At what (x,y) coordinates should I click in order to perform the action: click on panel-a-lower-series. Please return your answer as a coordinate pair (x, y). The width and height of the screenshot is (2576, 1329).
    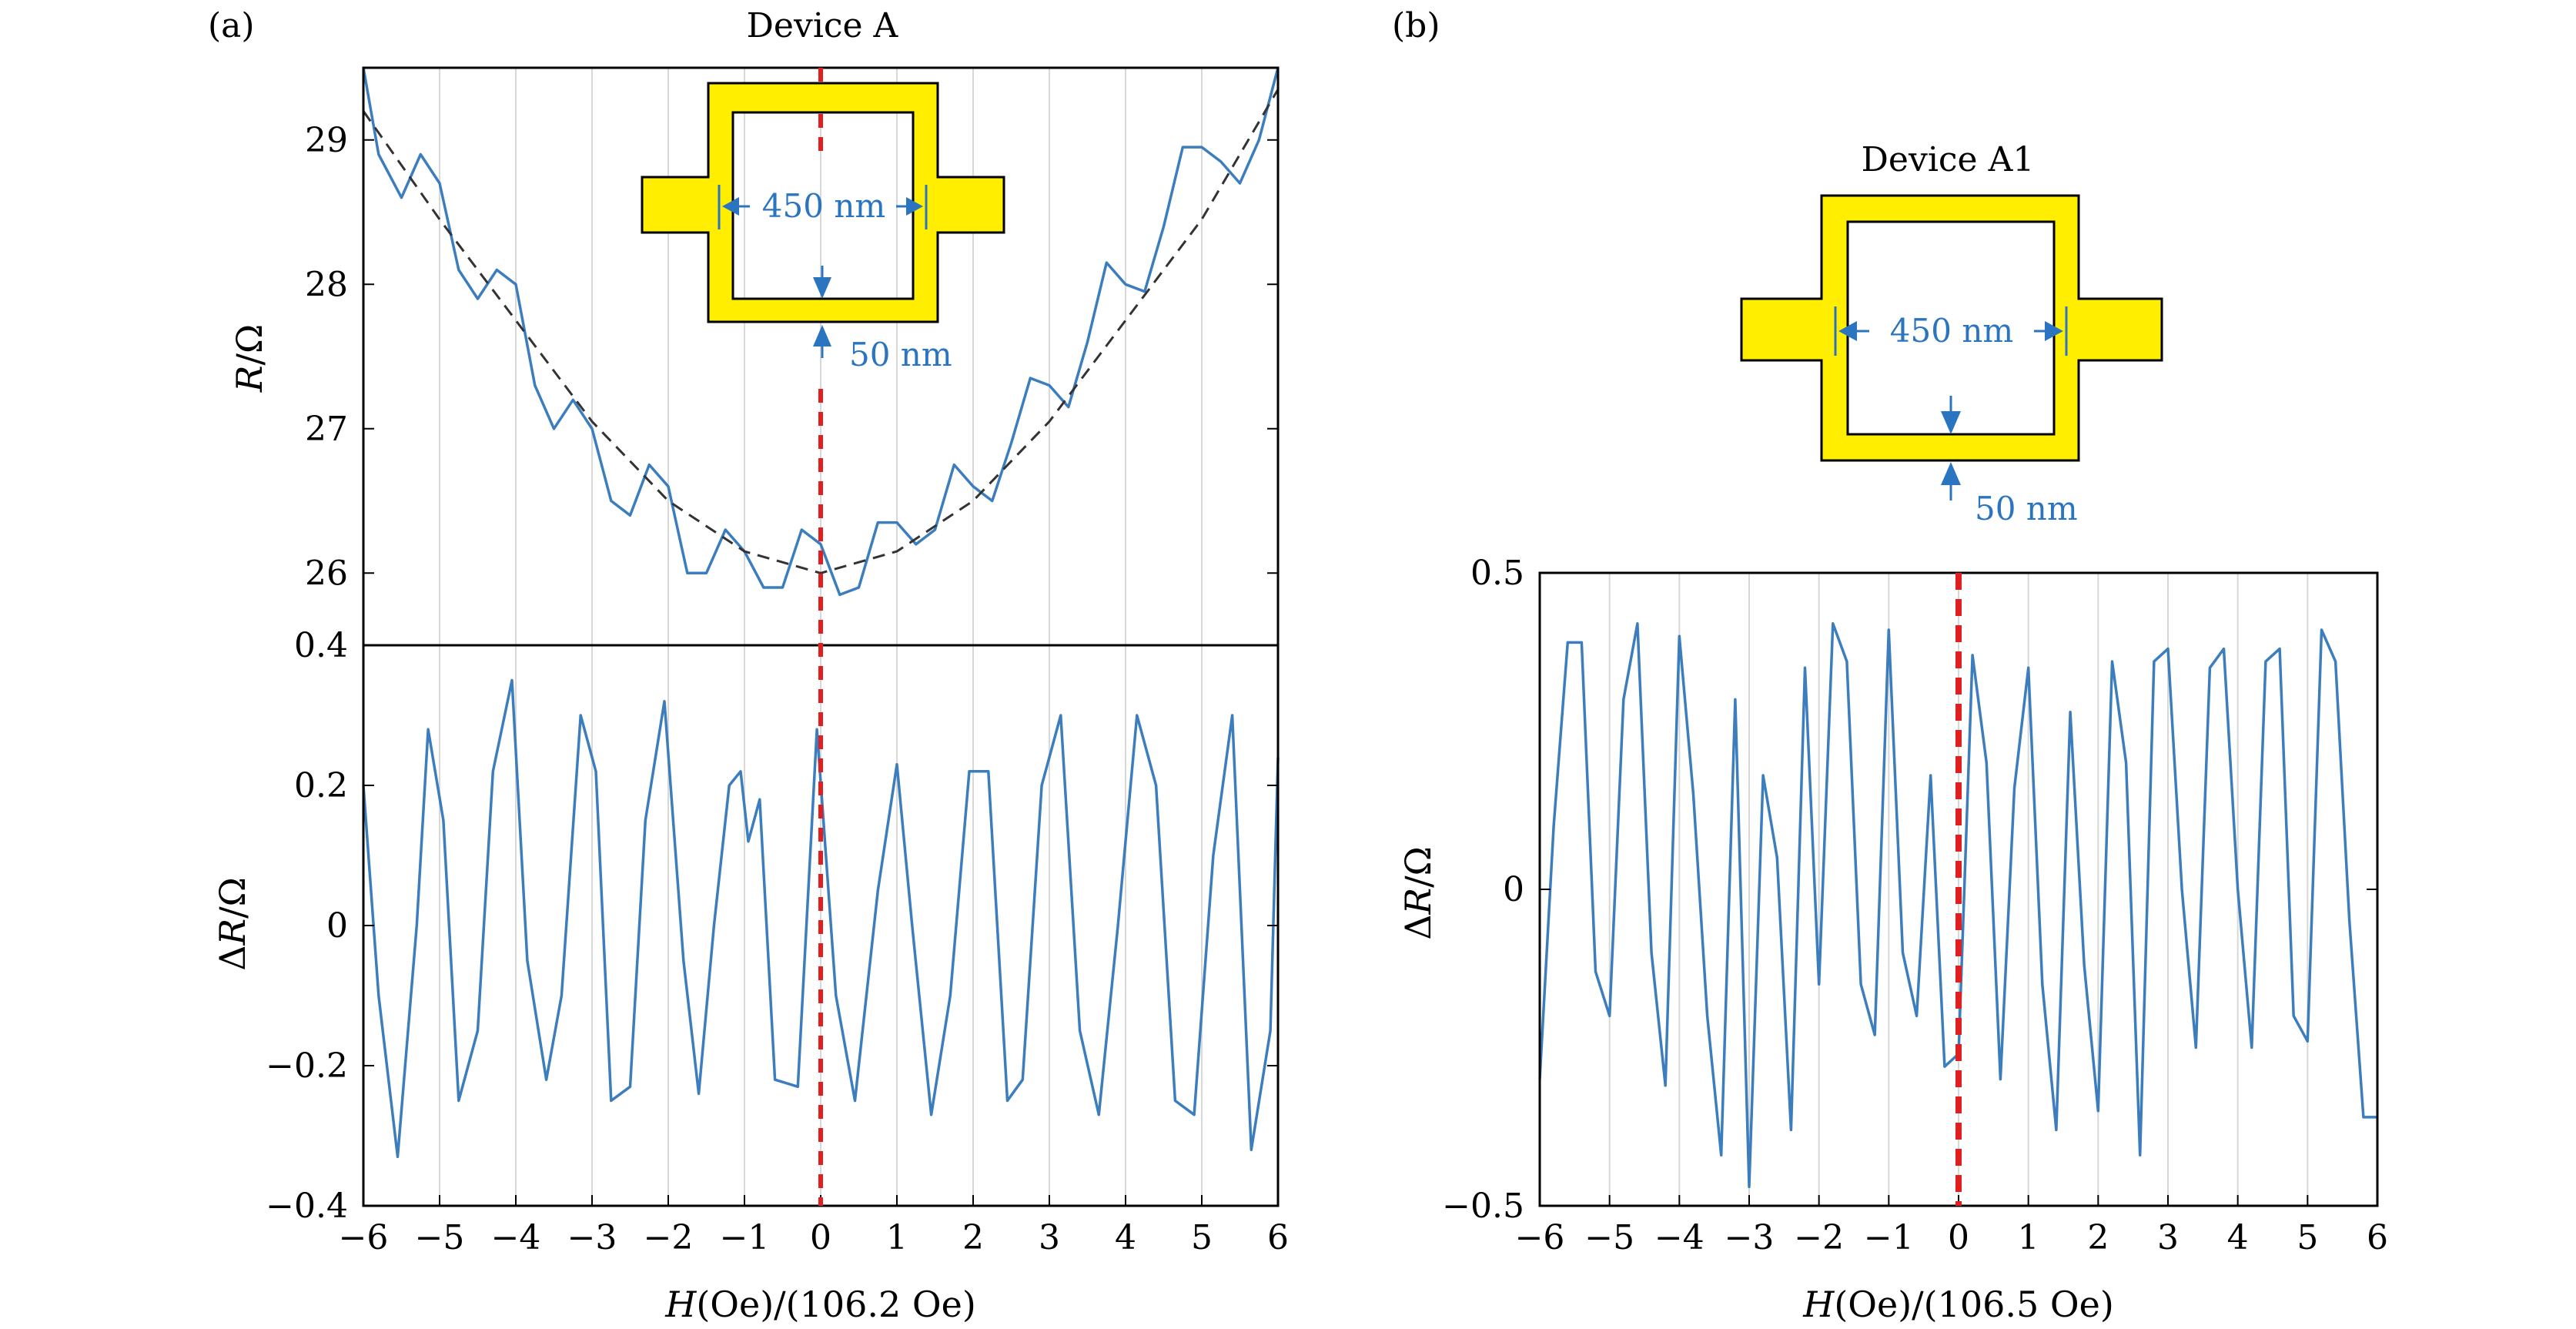
    Looking at the image, I should click on (821, 918).